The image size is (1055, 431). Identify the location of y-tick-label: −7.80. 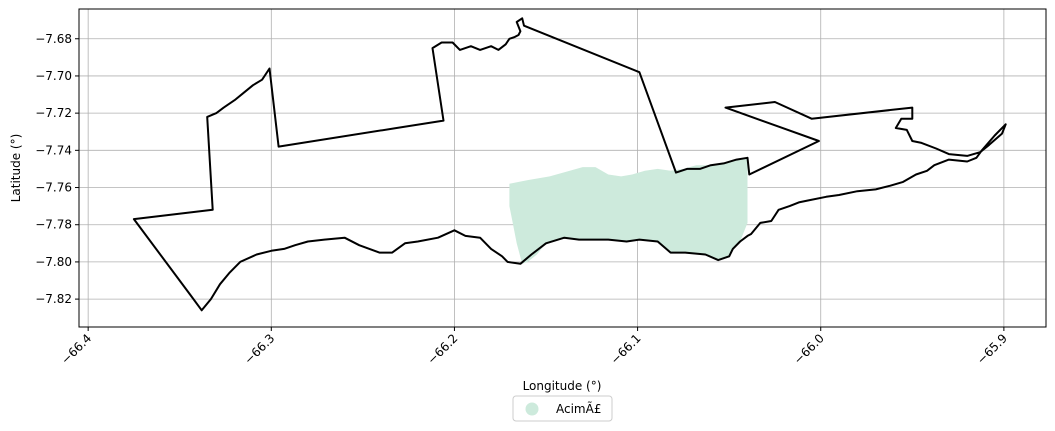
(53, 262).